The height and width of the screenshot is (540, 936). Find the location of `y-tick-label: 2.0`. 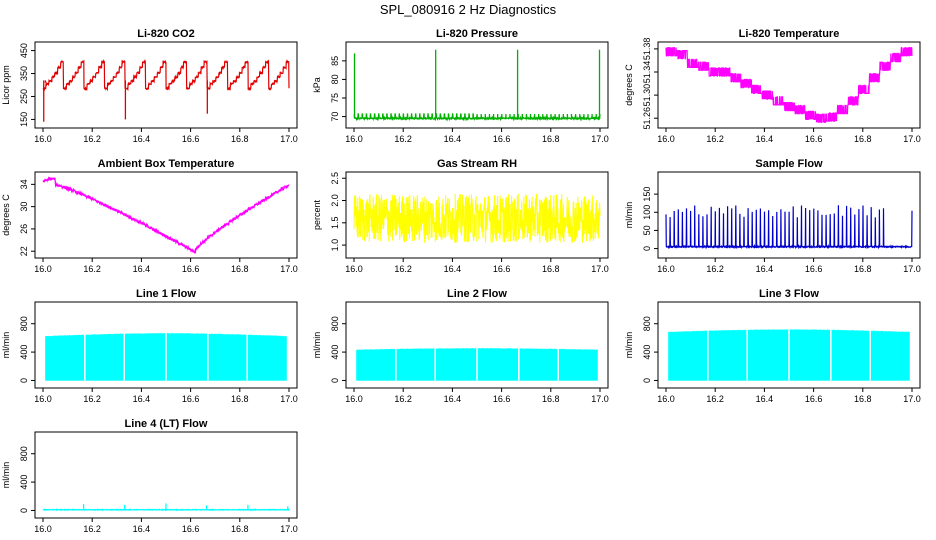

y-tick-label: 2.0 is located at coordinates (335, 200).